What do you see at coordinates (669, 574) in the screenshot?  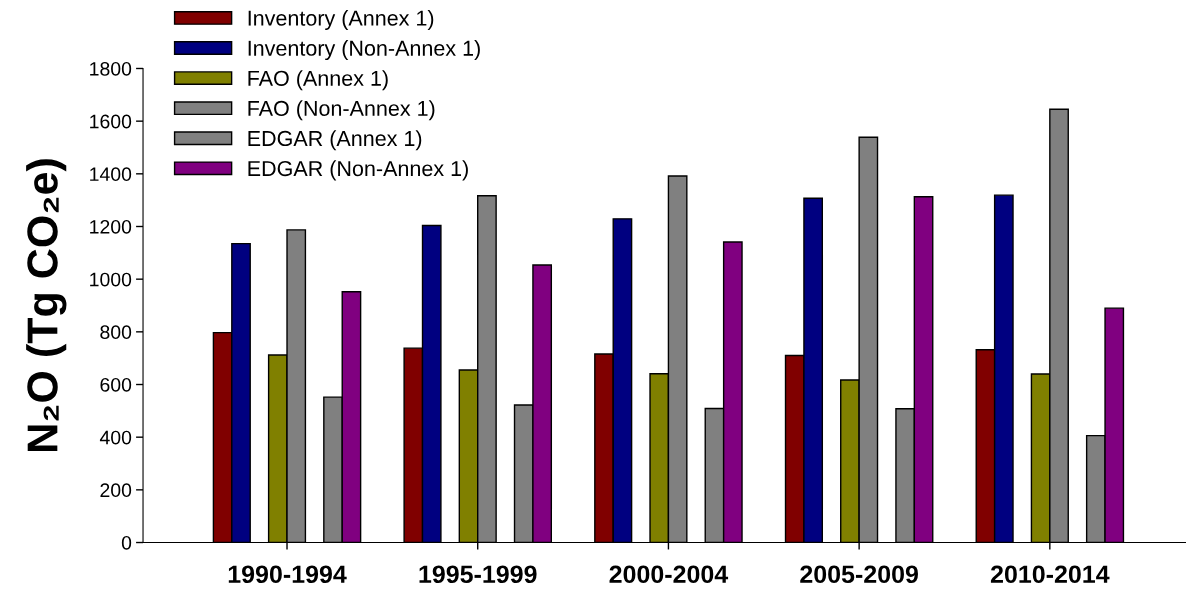 I see `x-tick-label: 2000-2004` at bounding box center [669, 574].